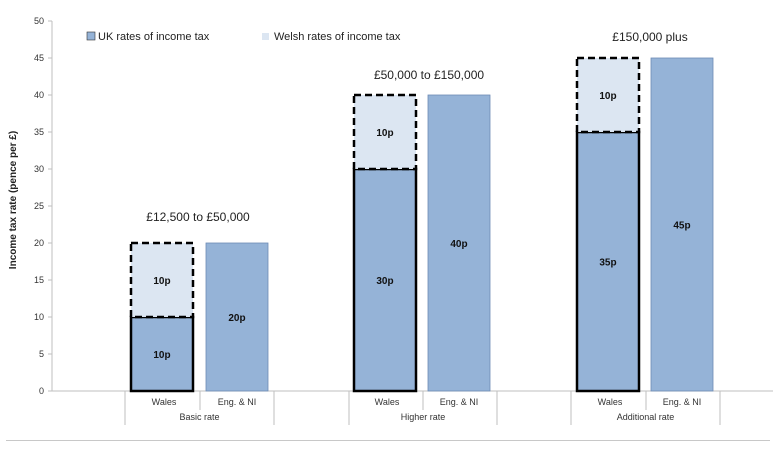  Describe the element at coordinates (154, 37) in the screenshot. I see `legend-label-uk: UK rates of income tax` at that location.